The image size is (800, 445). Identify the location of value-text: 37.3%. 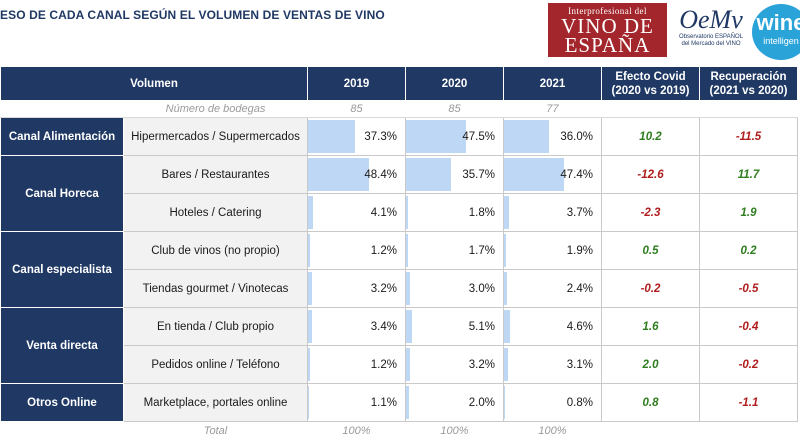
(380, 136).